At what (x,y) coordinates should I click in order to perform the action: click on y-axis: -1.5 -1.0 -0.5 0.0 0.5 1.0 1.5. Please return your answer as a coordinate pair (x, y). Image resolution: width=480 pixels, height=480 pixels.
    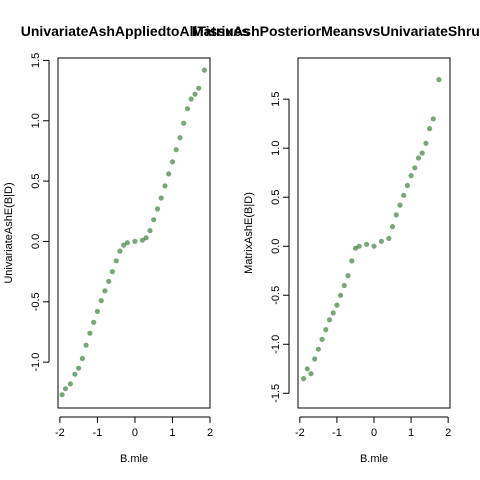
    Looking at the image, I should click on (280, 247).